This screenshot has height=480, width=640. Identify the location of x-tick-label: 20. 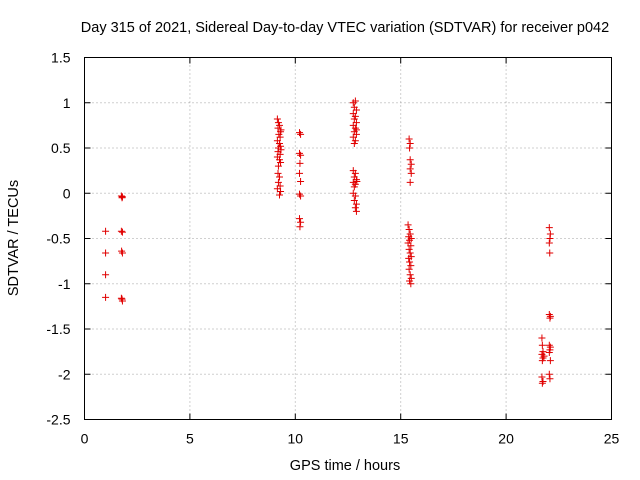
(506, 439).